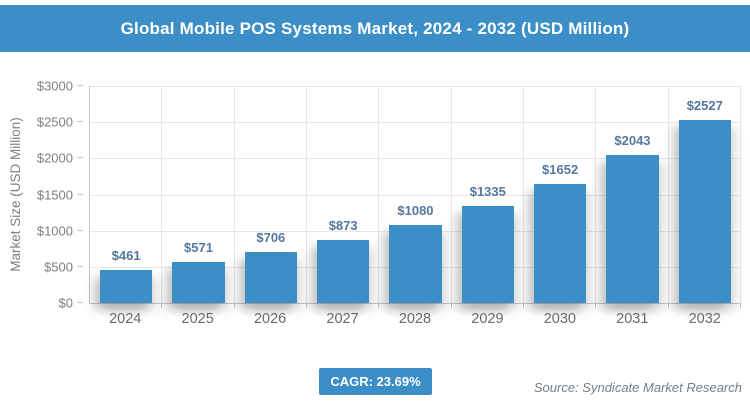 The height and width of the screenshot is (417, 750). Describe the element at coordinates (415, 210) in the screenshot. I see `bar-value-label: $1080` at that location.